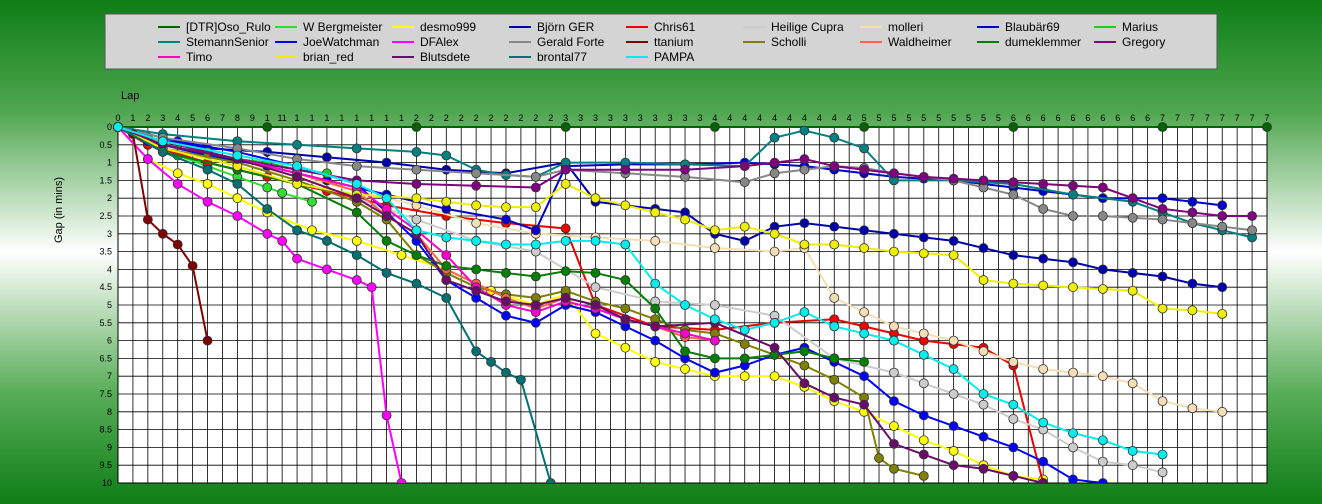  What do you see at coordinates (199, 57) in the screenshot?
I see `legend-label: Timo` at bounding box center [199, 57].